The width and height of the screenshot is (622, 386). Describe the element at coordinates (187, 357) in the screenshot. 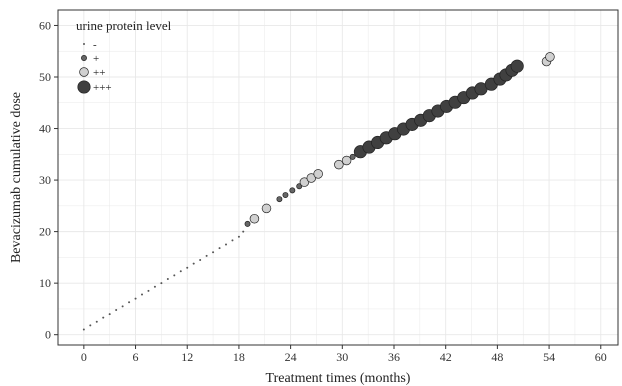

I see `x-tick-label: 12` at that location.